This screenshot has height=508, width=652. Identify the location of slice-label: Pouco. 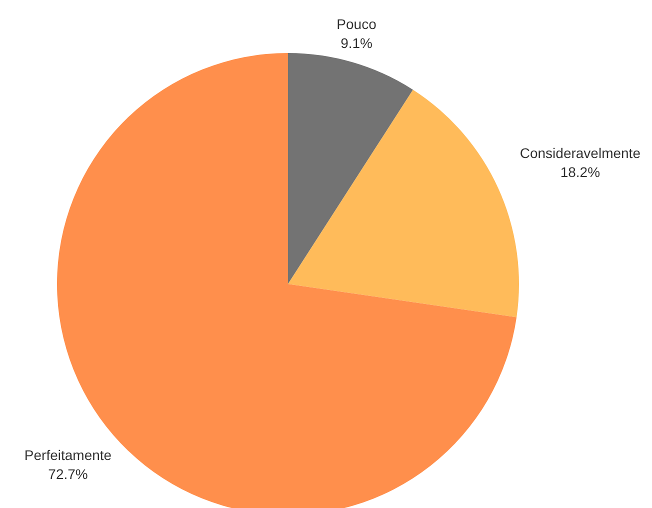
(356, 24).